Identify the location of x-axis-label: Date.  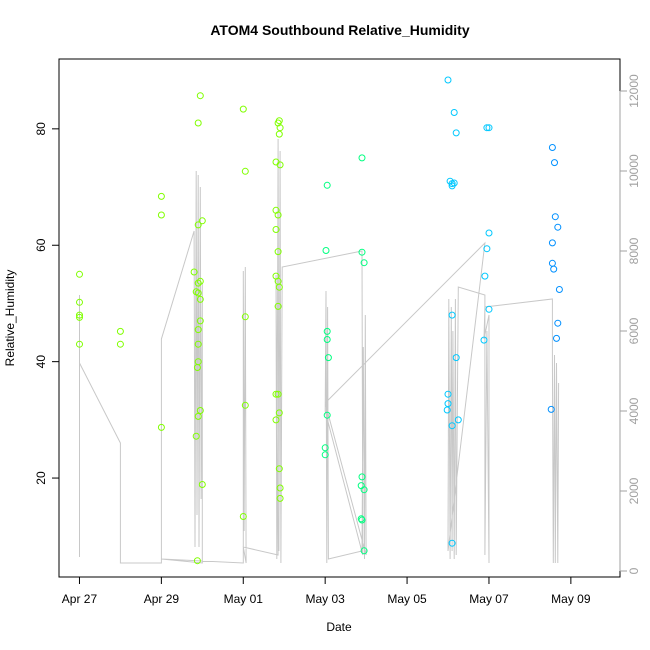
(339, 627).